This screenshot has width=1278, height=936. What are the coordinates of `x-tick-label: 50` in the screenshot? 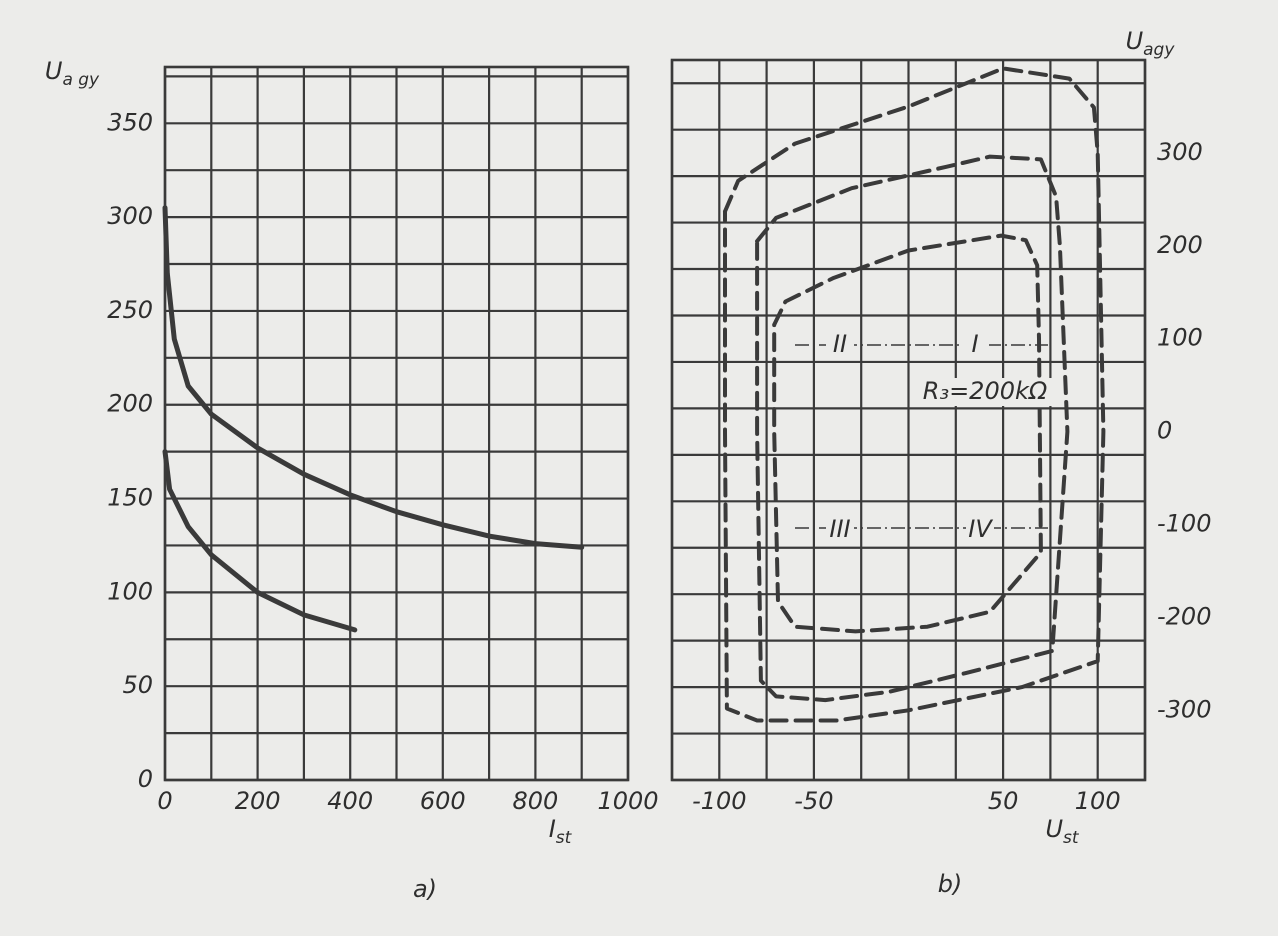 It's located at (1003, 801).